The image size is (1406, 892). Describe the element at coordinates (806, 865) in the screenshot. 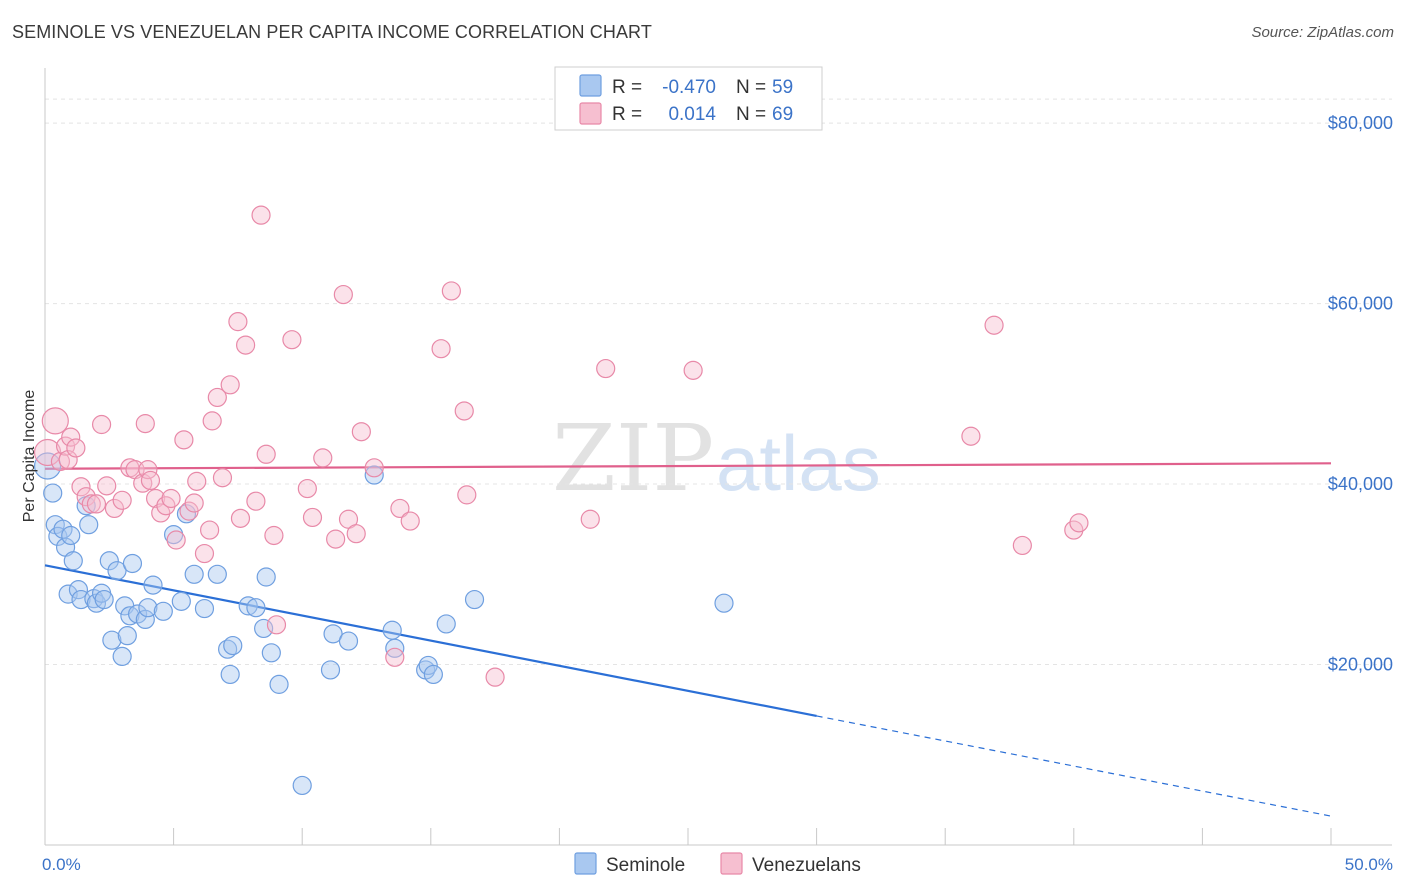

I see `bottom-legend-label-venezuelans: Venezuelans` at that location.